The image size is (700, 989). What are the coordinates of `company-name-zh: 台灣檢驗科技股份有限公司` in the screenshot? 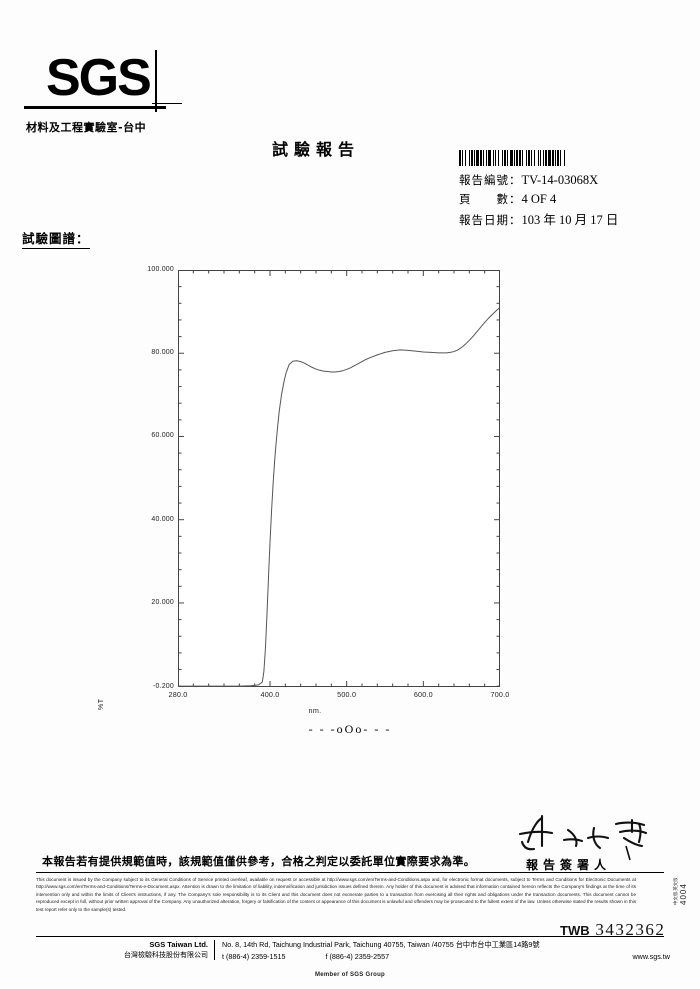 It's located at (166, 955).